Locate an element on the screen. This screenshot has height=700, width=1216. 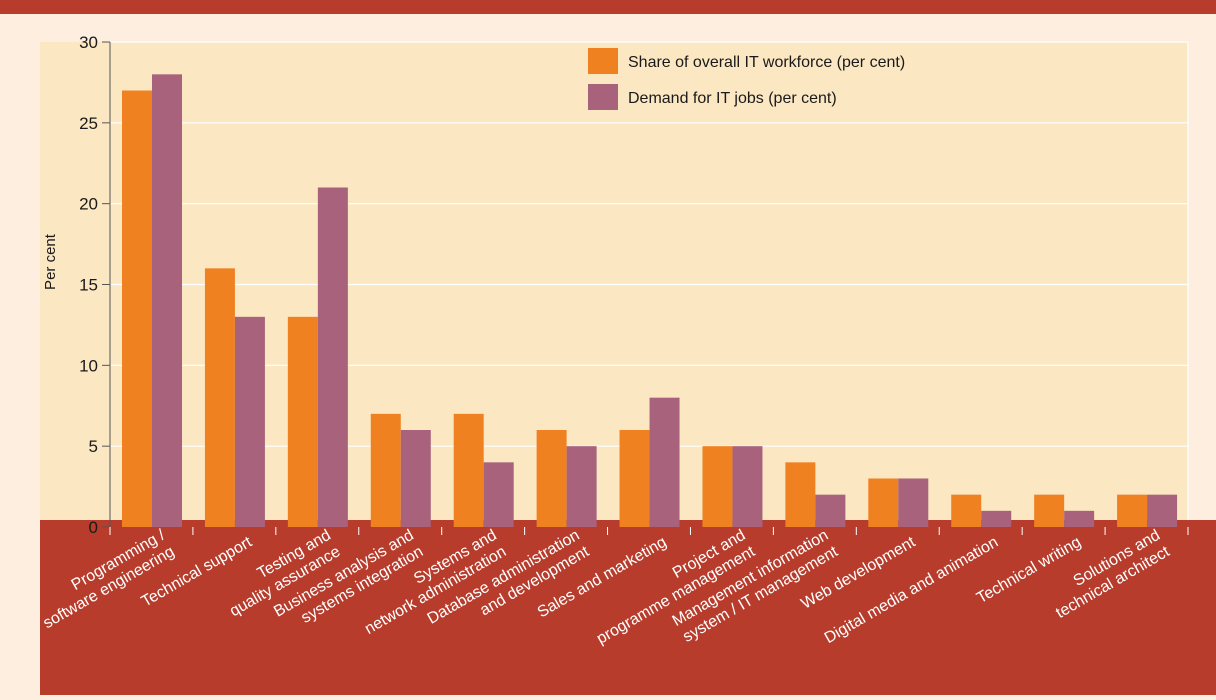
top-rule is located at coordinates (608, 7).